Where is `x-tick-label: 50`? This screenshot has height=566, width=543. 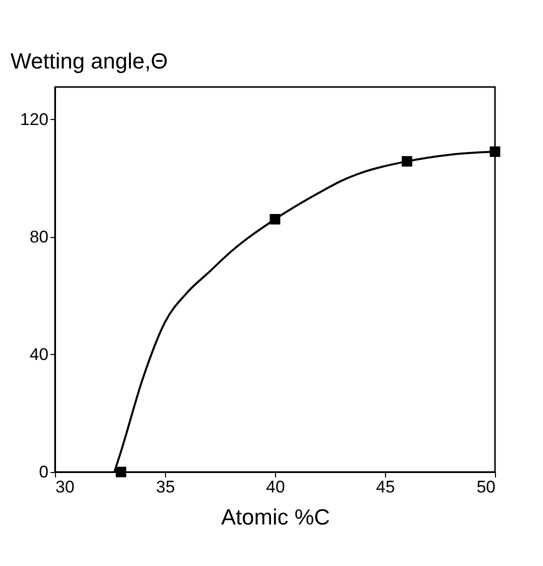
x-tick-label: 50 is located at coordinates (486, 487).